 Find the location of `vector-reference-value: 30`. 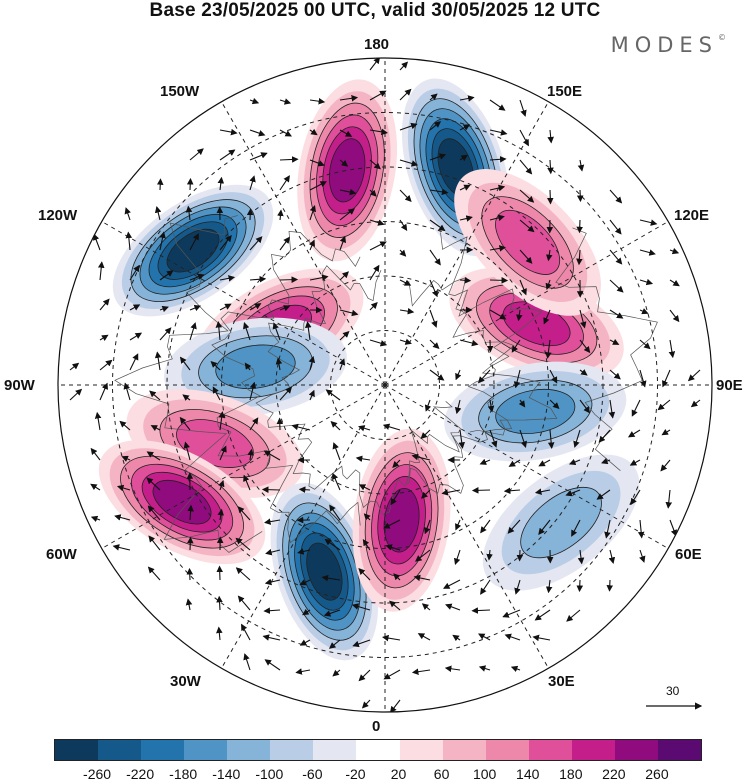

vector-reference-value: 30 is located at coordinates (673, 691).